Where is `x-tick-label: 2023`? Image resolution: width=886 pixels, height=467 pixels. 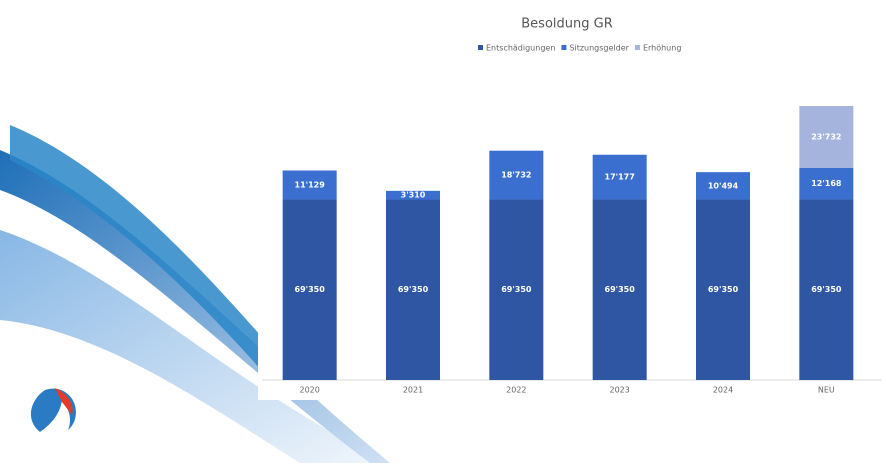
x-tick-label: 2023 is located at coordinates (619, 390).